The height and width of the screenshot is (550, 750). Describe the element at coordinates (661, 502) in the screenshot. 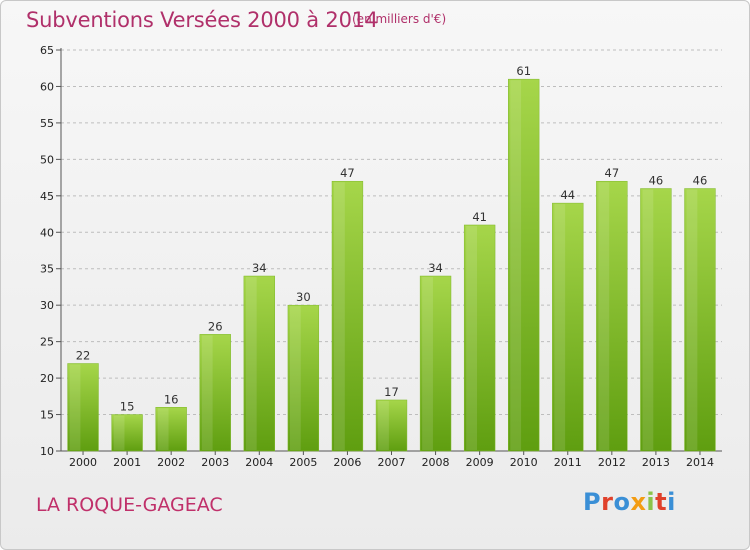

I see `logo-letter: t` at that location.